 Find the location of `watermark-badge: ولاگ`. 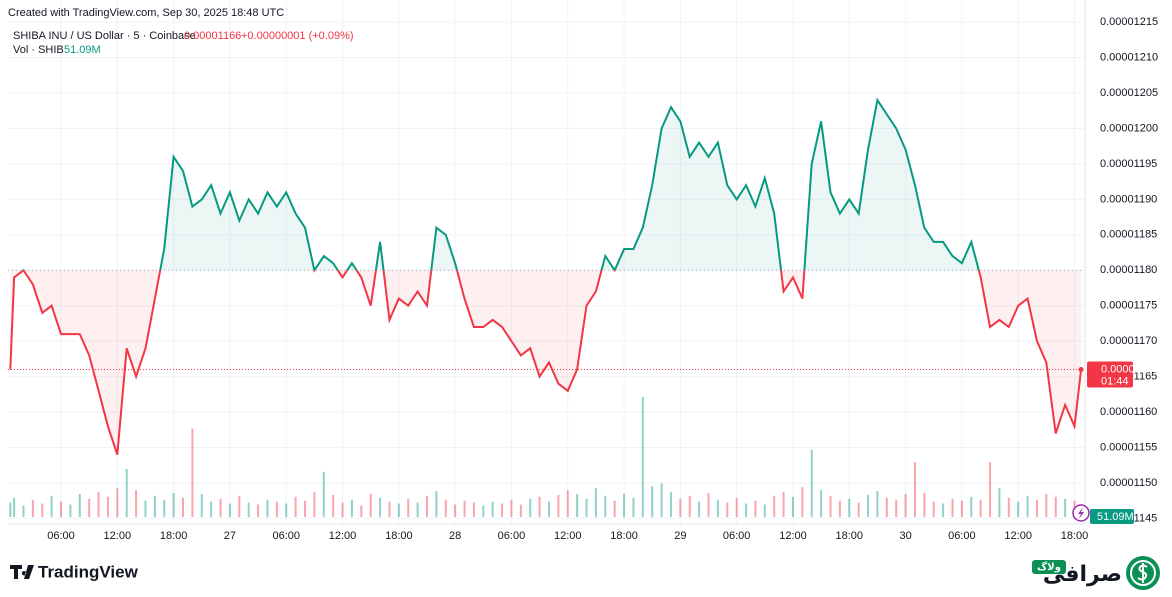

watermark-badge: ولاگ is located at coordinates (1049, 566).